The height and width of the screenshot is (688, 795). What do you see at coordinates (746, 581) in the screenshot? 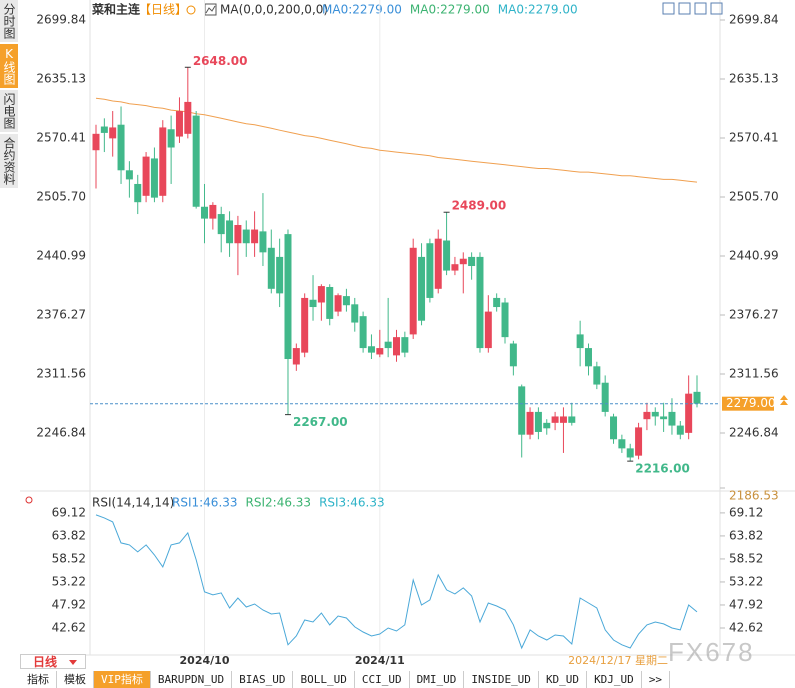
I see `y-tick-label: 53.22` at bounding box center [746, 581].